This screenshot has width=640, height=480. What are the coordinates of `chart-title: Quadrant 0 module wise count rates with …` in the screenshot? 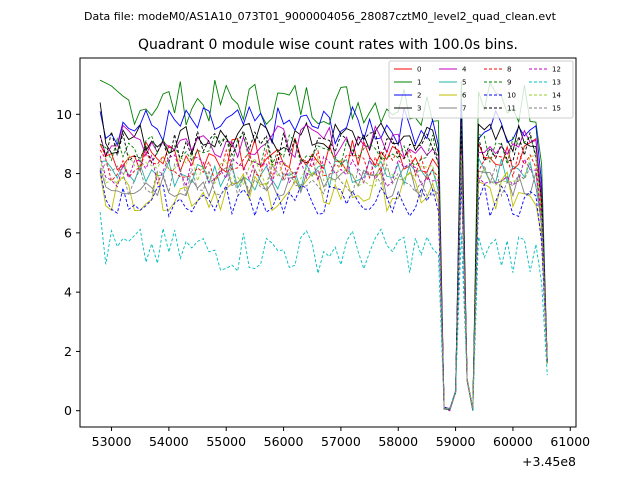 It's located at (328, 45).